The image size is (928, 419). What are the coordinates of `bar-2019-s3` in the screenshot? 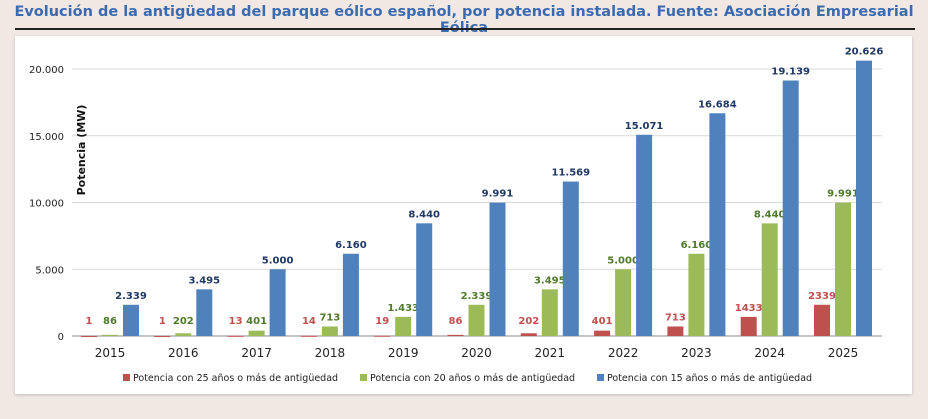 It's located at (424, 279).